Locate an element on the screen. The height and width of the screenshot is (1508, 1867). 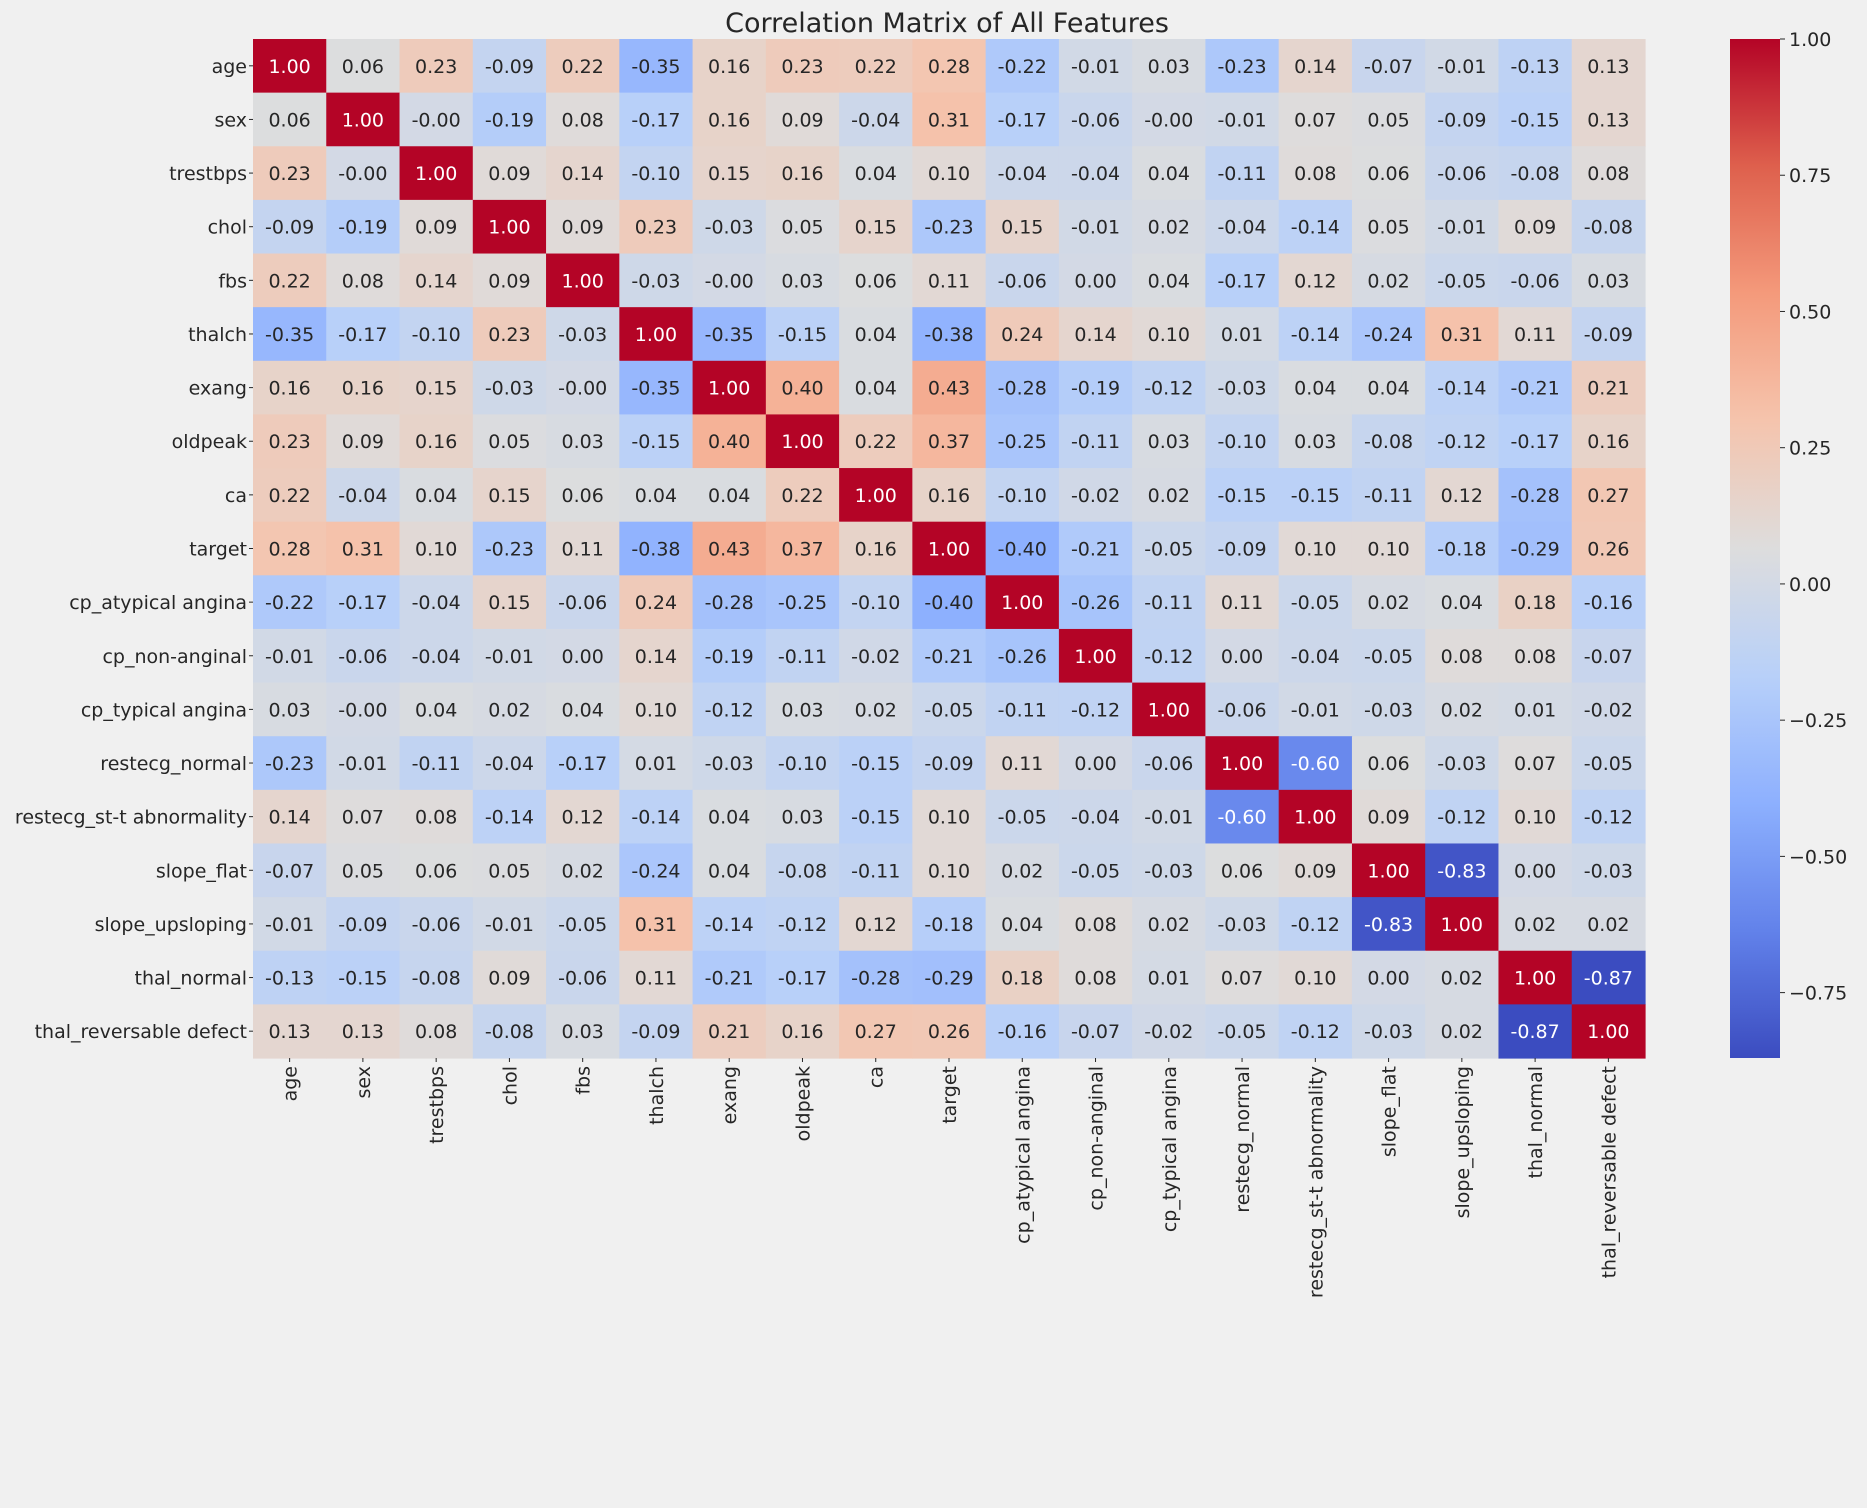
cell-value-label: -0.14 is located at coordinates (1461, 389).